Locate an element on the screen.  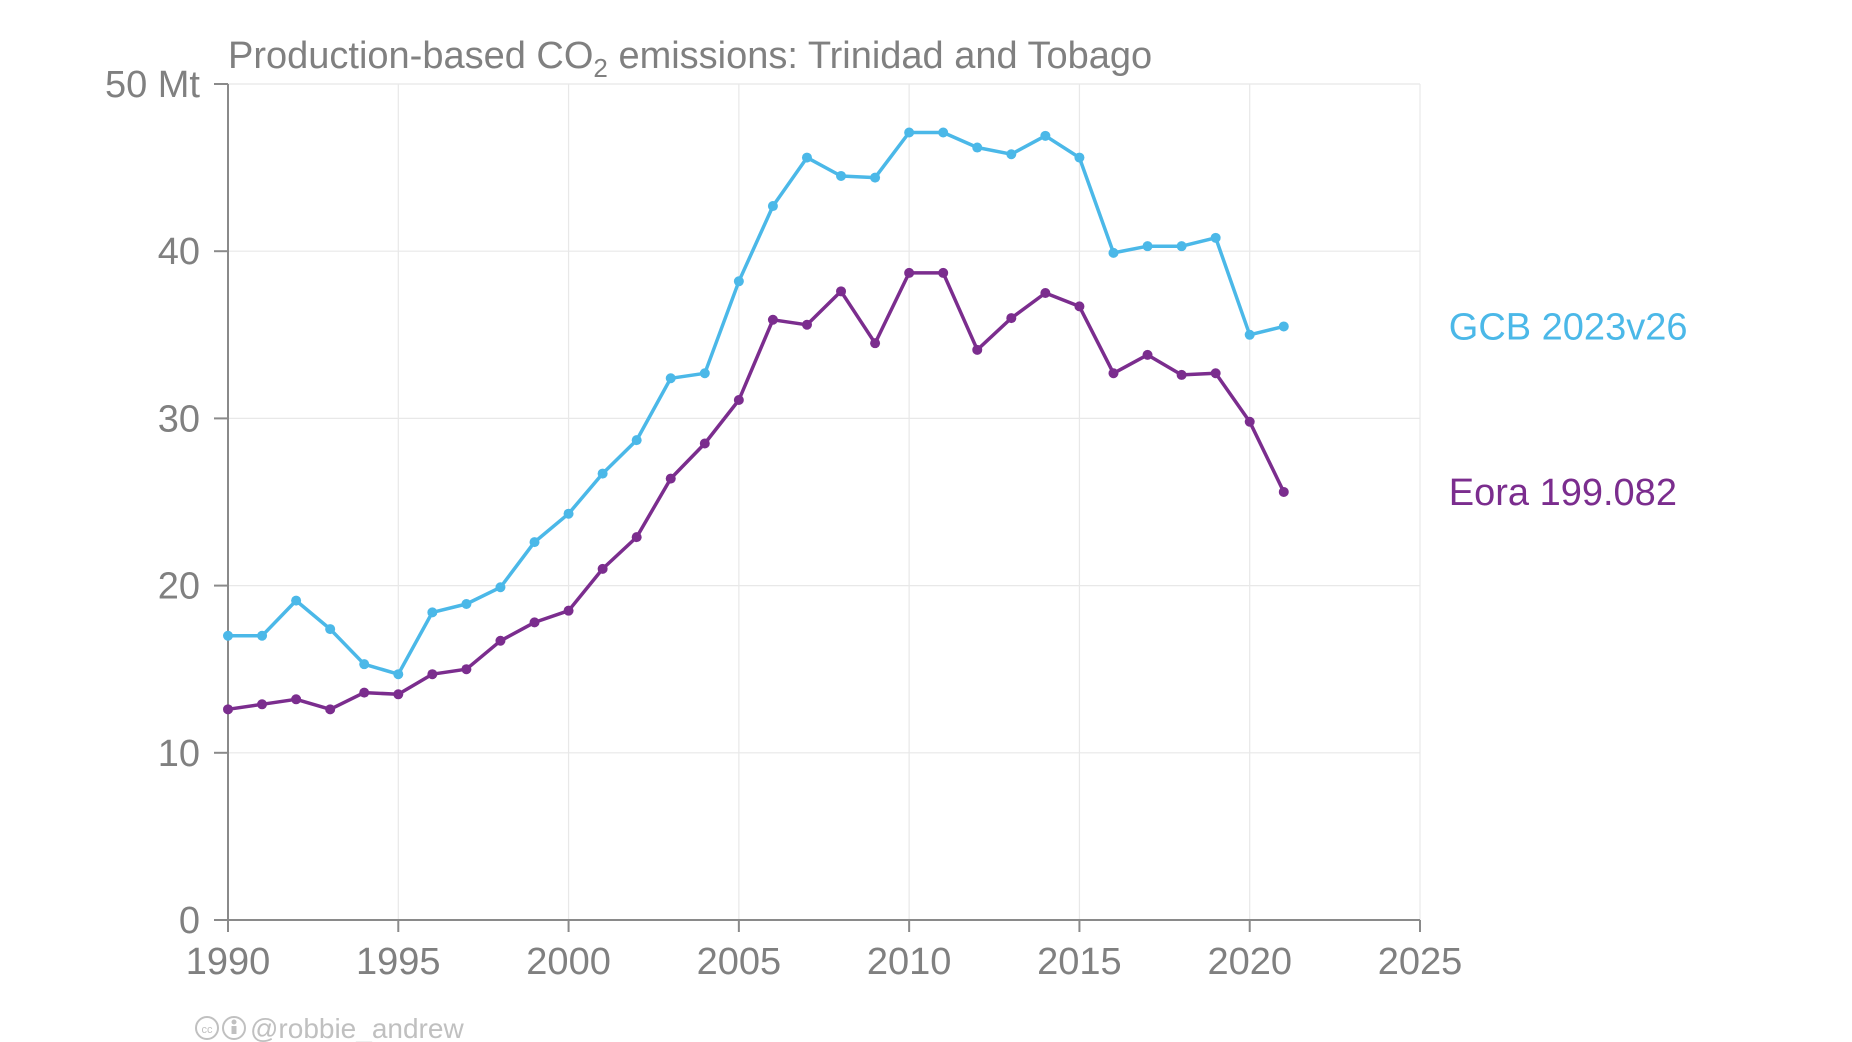
series-label: GCB 2023v26 is located at coordinates (1568, 327).